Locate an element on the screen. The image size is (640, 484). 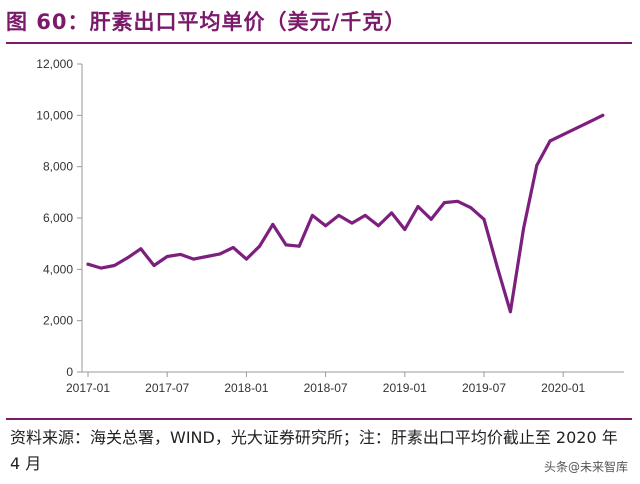
y-tick-label: 10,000 is located at coordinates (54, 115).